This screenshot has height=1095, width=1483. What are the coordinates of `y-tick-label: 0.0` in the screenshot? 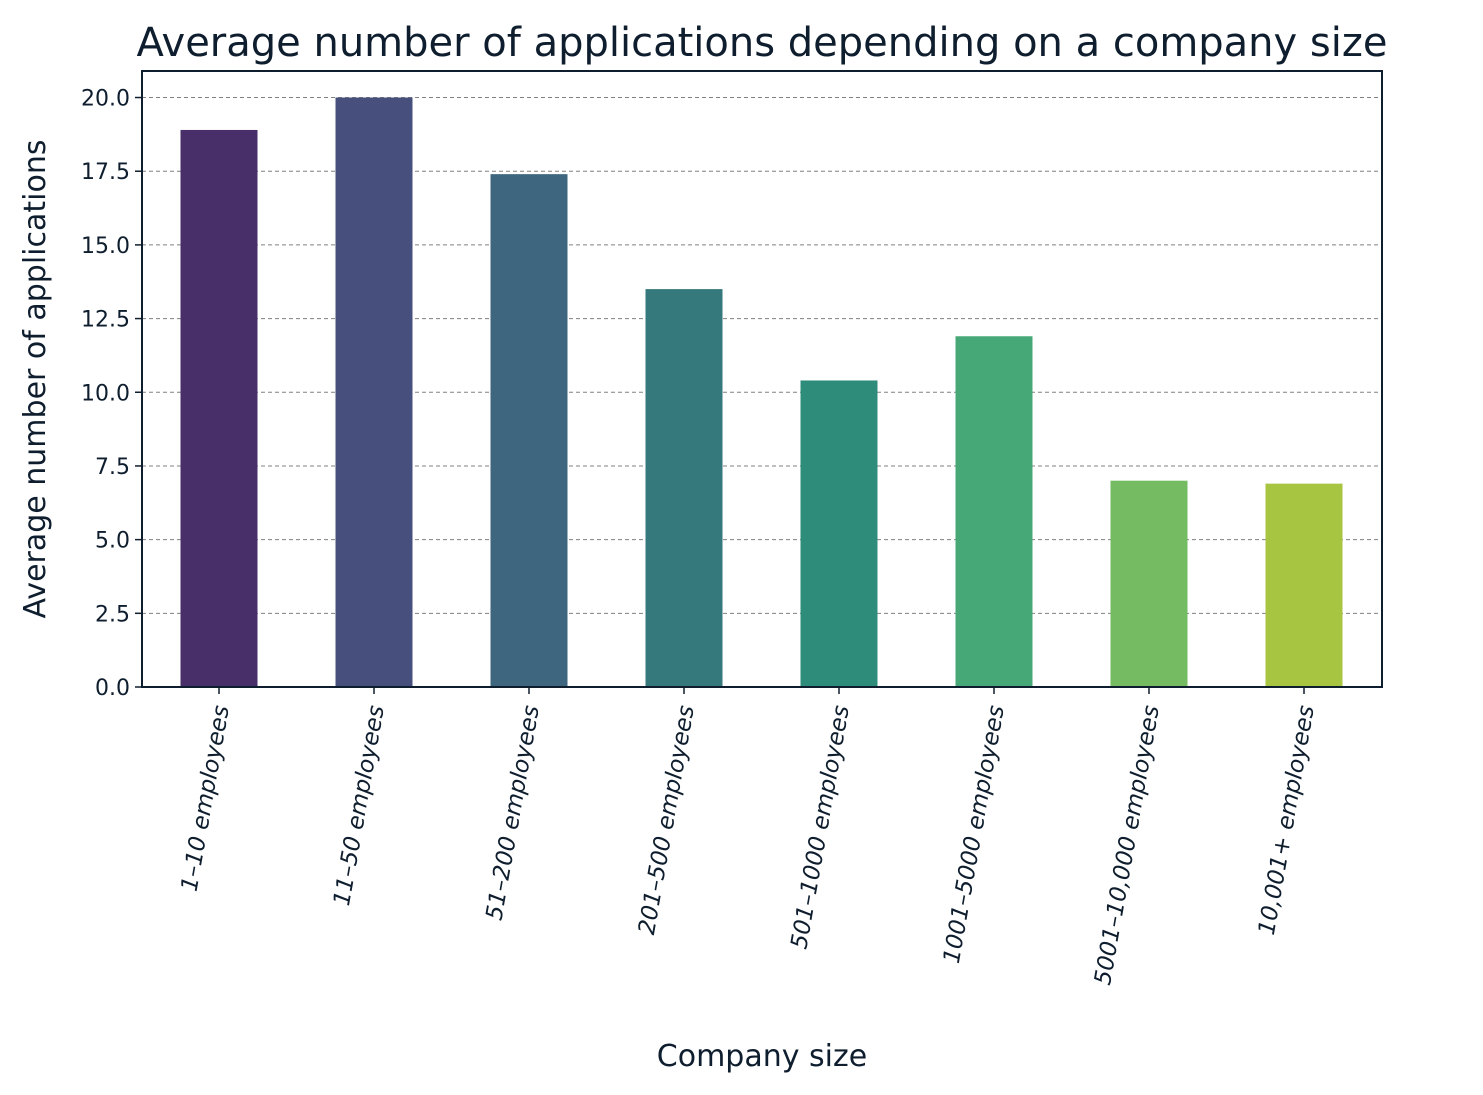 It's located at (112, 688).